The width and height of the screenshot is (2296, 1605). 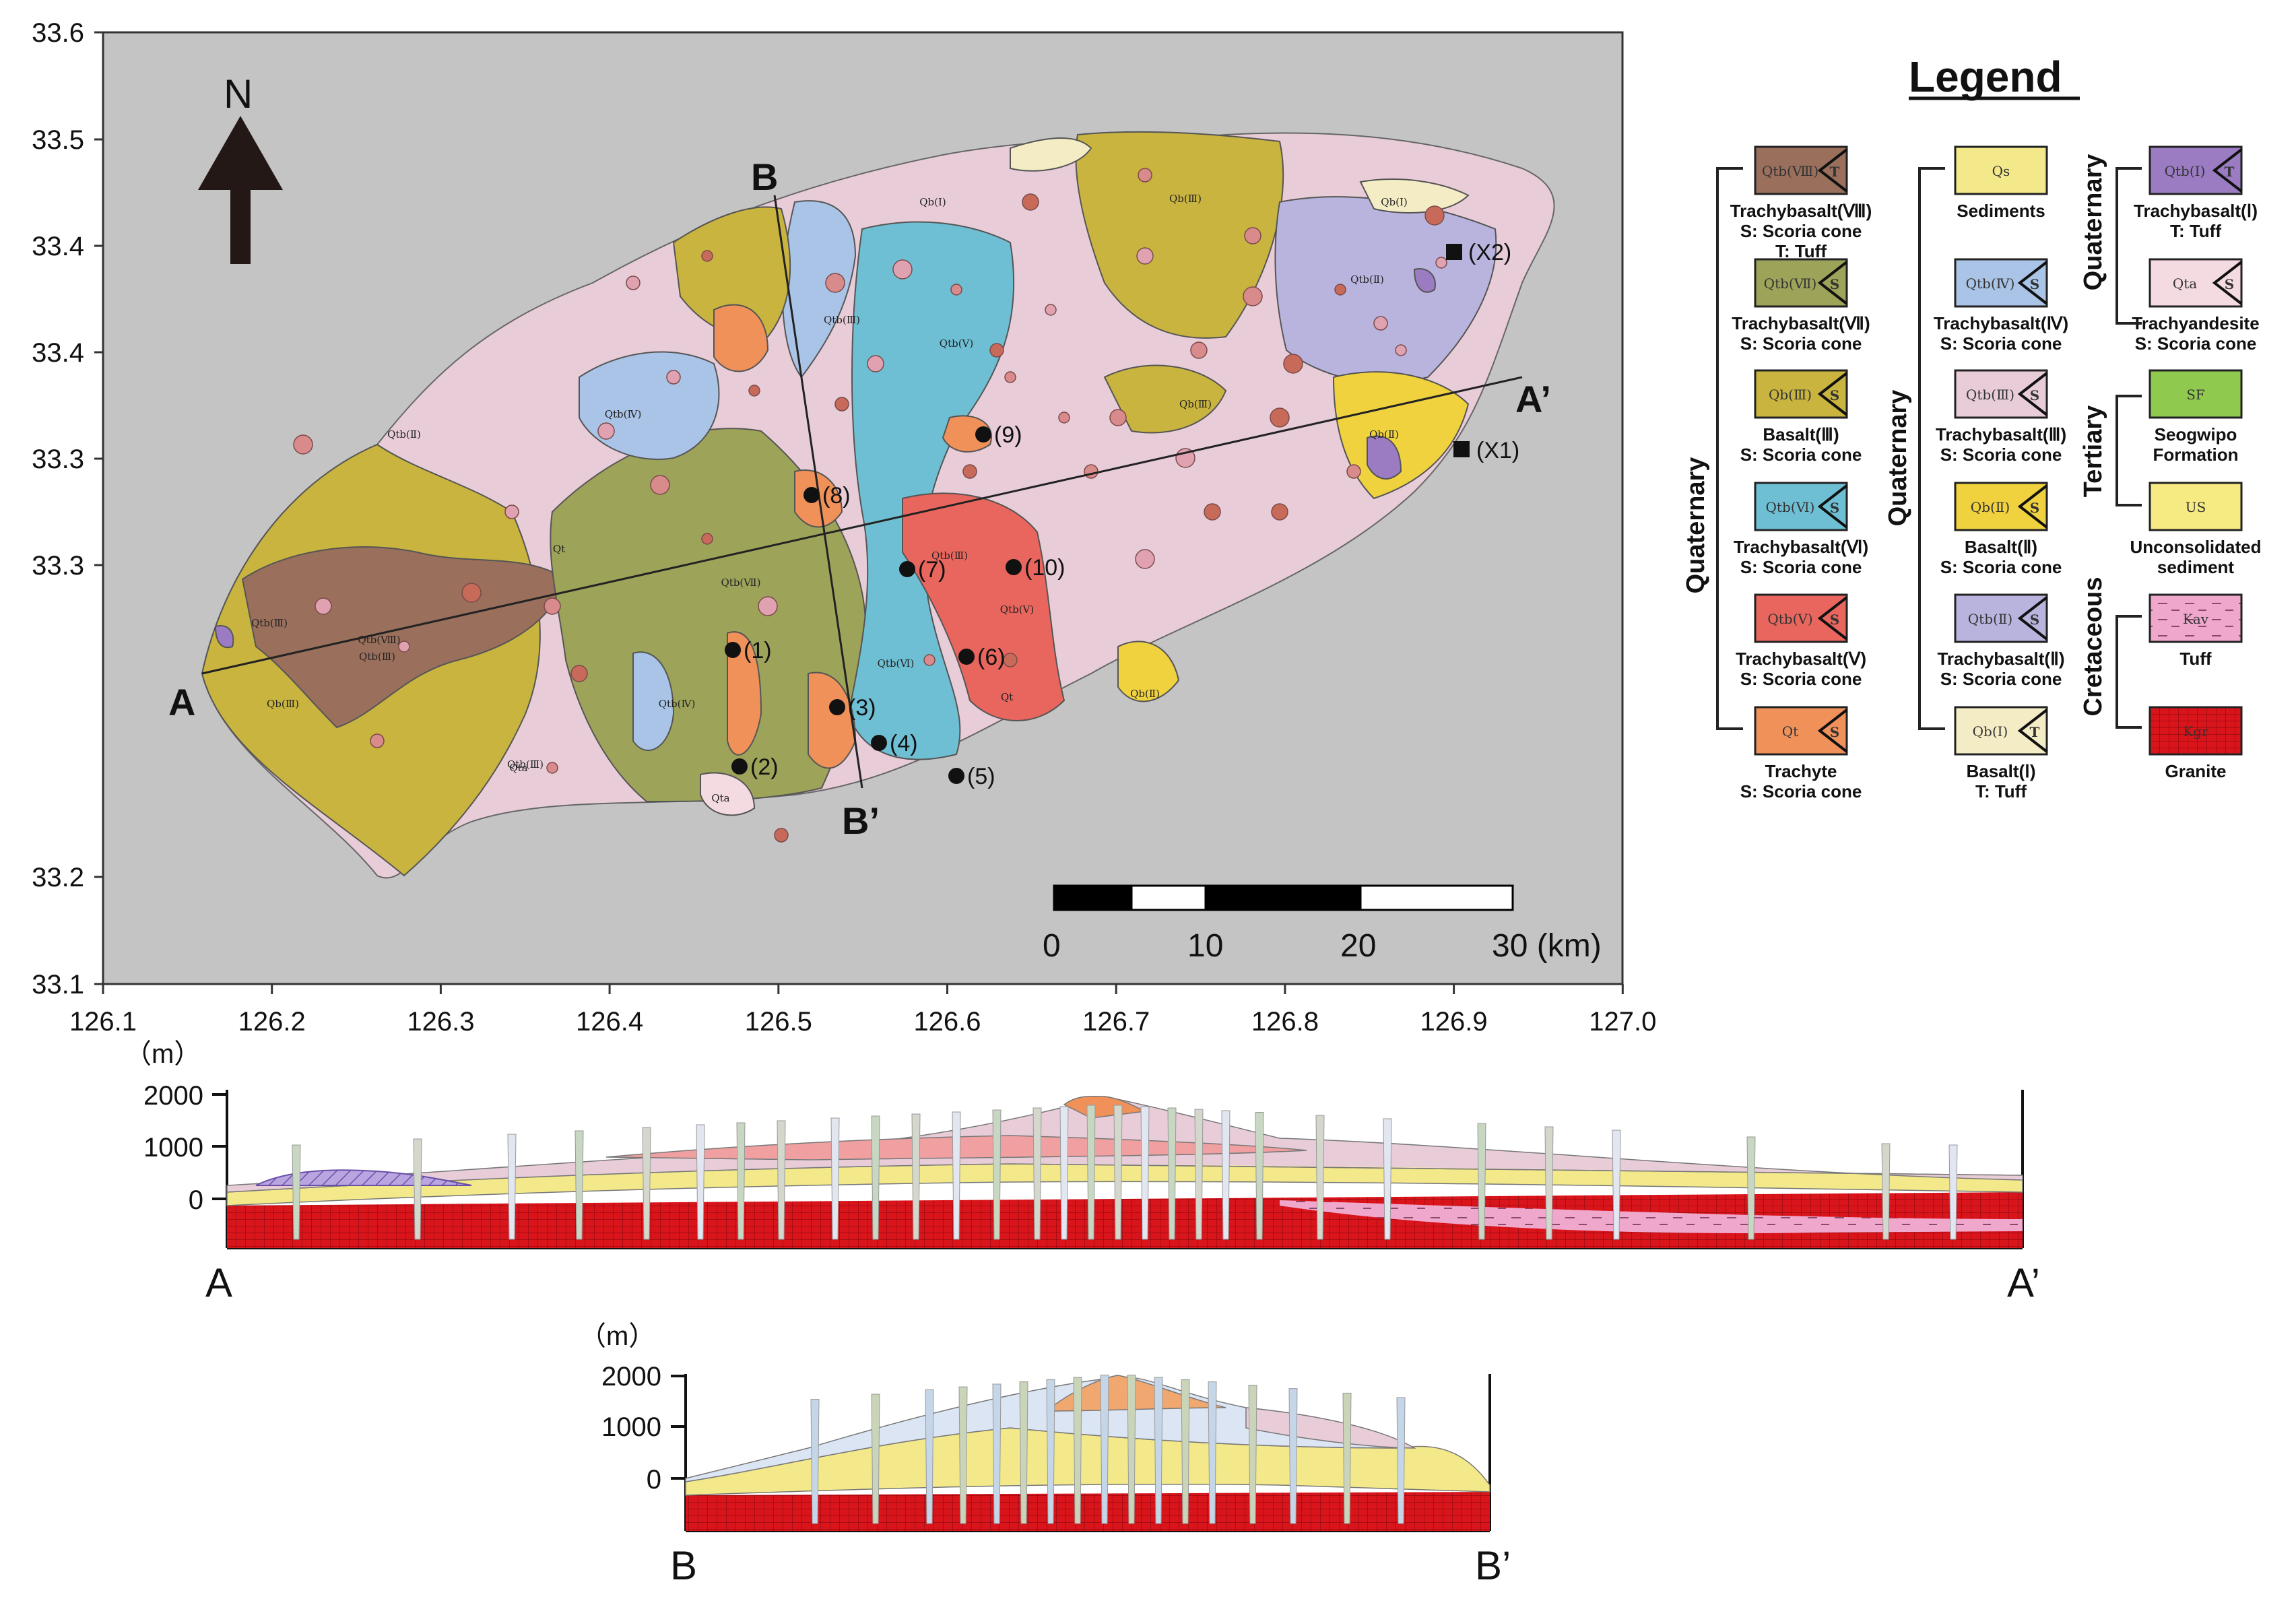 What do you see at coordinates (1801, 323) in the screenshot?
I see `legend-label: Trachybasalt(Ⅶ)` at bounding box center [1801, 323].